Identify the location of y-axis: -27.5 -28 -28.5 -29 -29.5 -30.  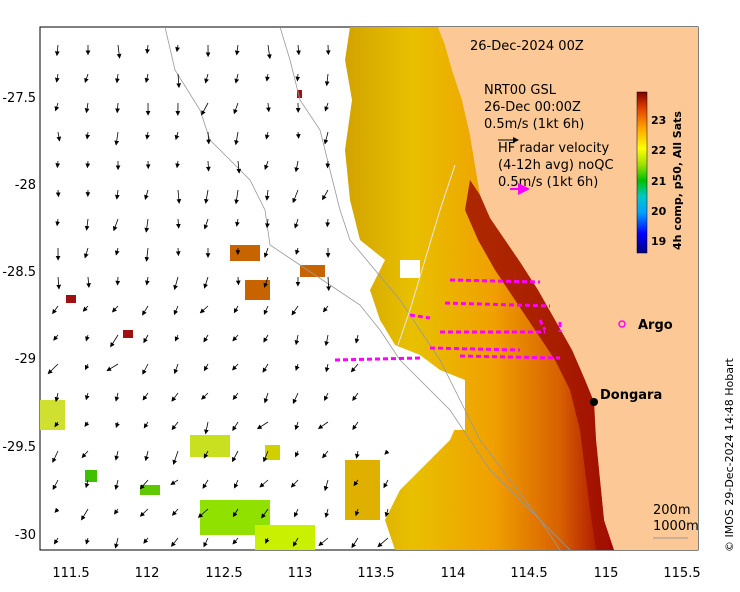
(19, 317).